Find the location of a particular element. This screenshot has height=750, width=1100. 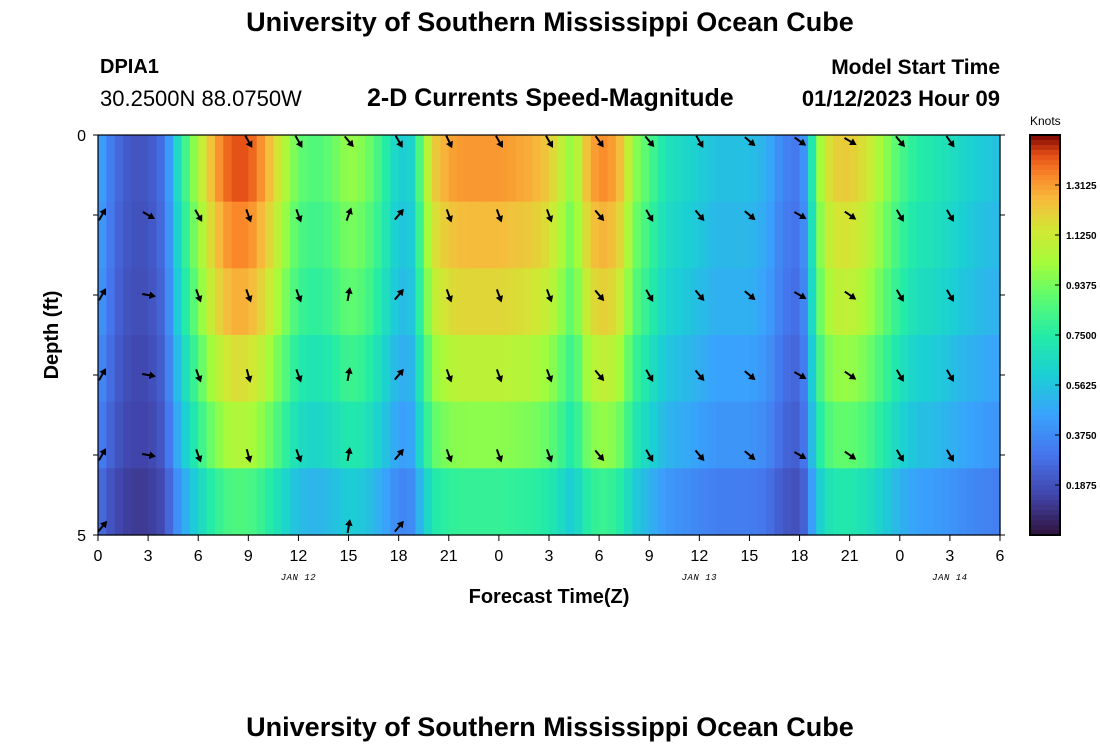

x-tick-label: 3 is located at coordinates (148, 556).